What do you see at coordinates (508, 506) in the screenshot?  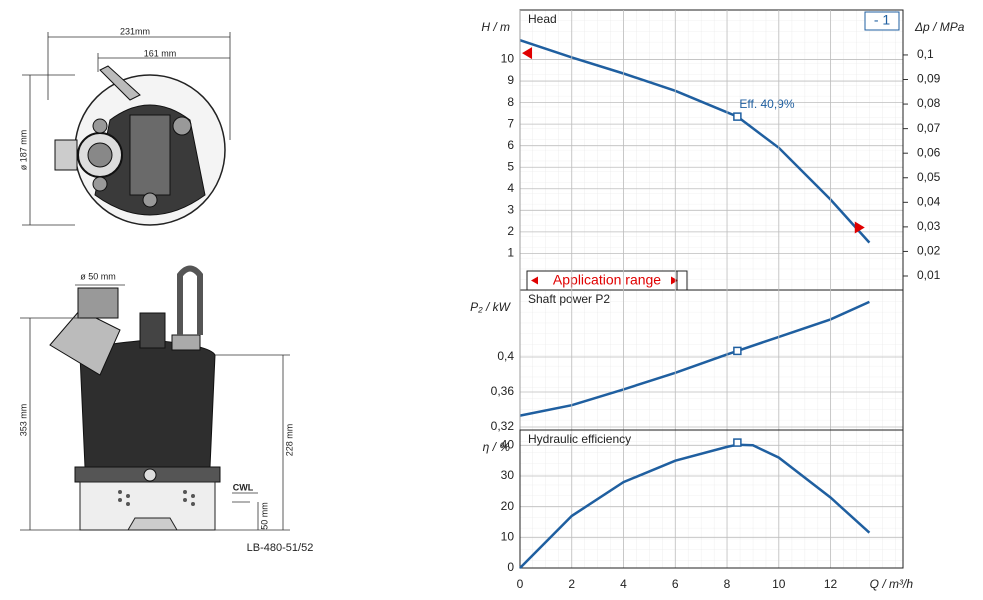 I see `y-tick-label: 20` at bounding box center [508, 506].